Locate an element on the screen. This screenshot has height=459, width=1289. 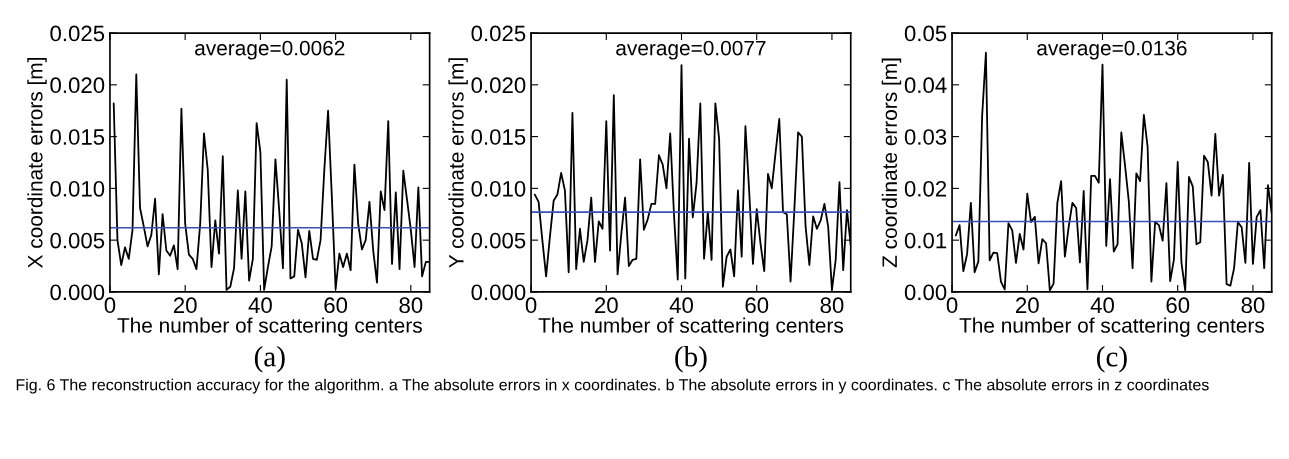
y-tick-label: 0.05 is located at coordinates (925, 33).